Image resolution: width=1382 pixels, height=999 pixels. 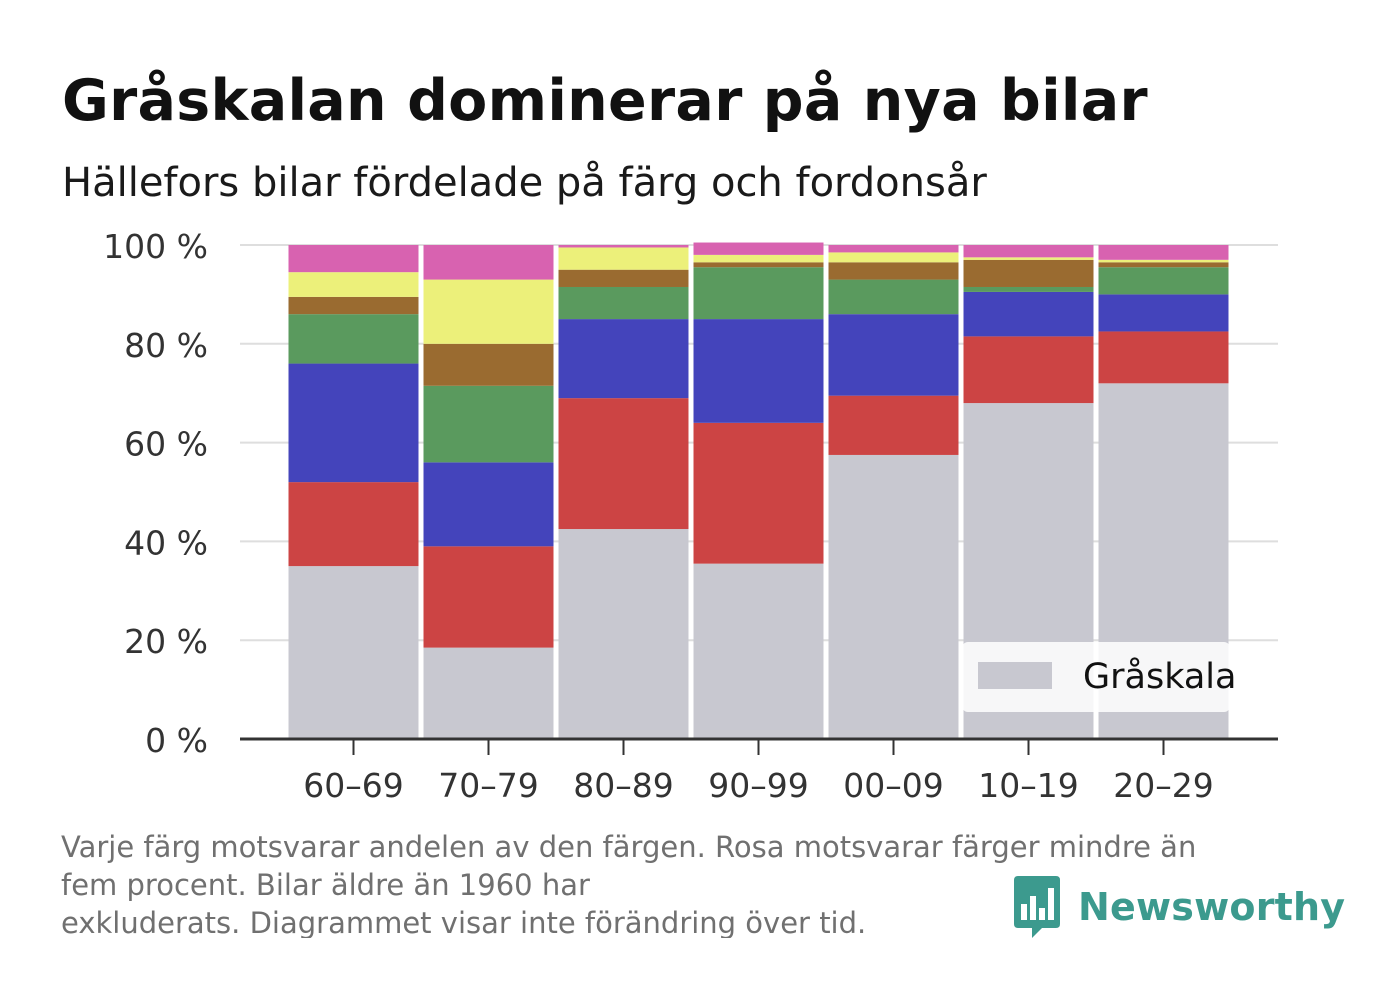 What do you see at coordinates (166, 542) in the screenshot?
I see `y-tick-label: 40 %` at bounding box center [166, 542].